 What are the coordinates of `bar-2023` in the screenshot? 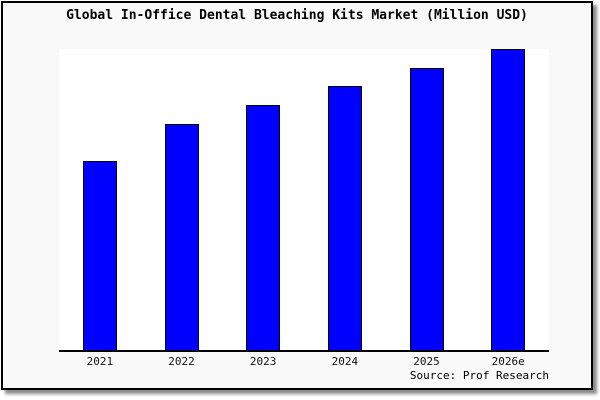 It's located at (263, 227).